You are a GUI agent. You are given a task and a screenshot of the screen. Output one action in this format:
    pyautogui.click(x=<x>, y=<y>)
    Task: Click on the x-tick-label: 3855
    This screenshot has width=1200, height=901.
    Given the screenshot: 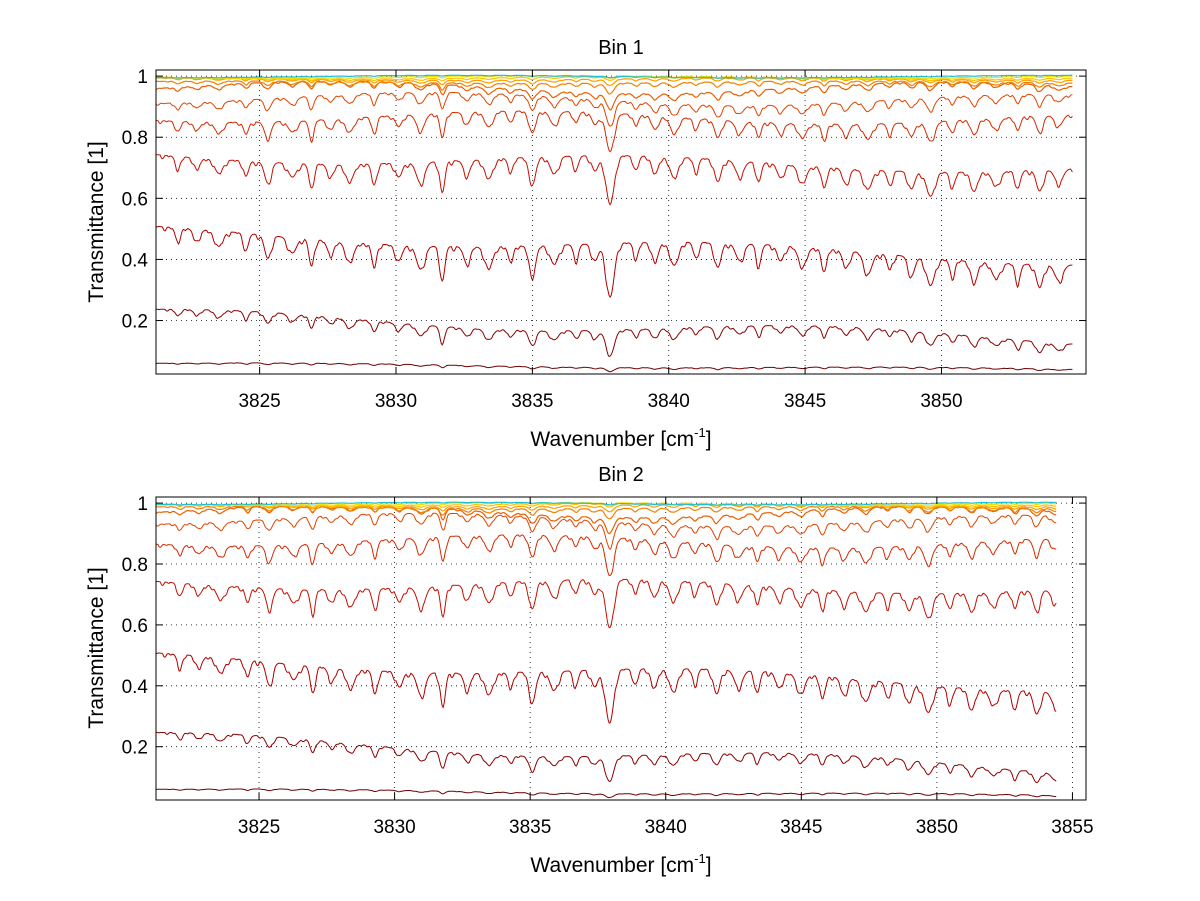 What is the action you would take?
    pyautogui.click(x=1072, y=827)
    